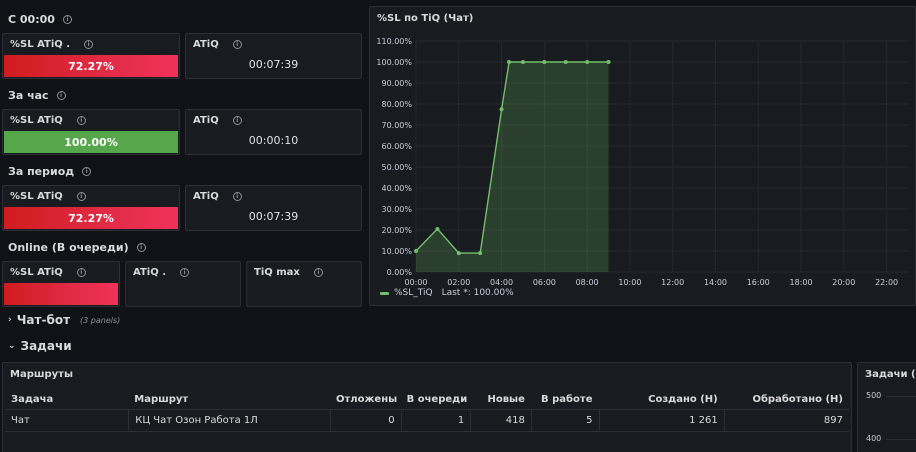 The height and width of the screenshot is (452, 916). I want to click on col-header-in-work: В работе, so click(567, 399).